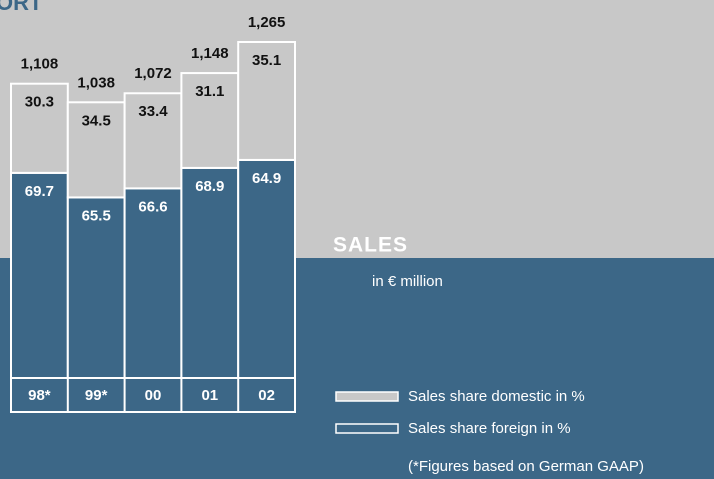 The height and width of the screenshot is (479, 714). Describe the element at coordinates (96, 395) in the screenshot. I see `x-tick-label: 99*` at that location.